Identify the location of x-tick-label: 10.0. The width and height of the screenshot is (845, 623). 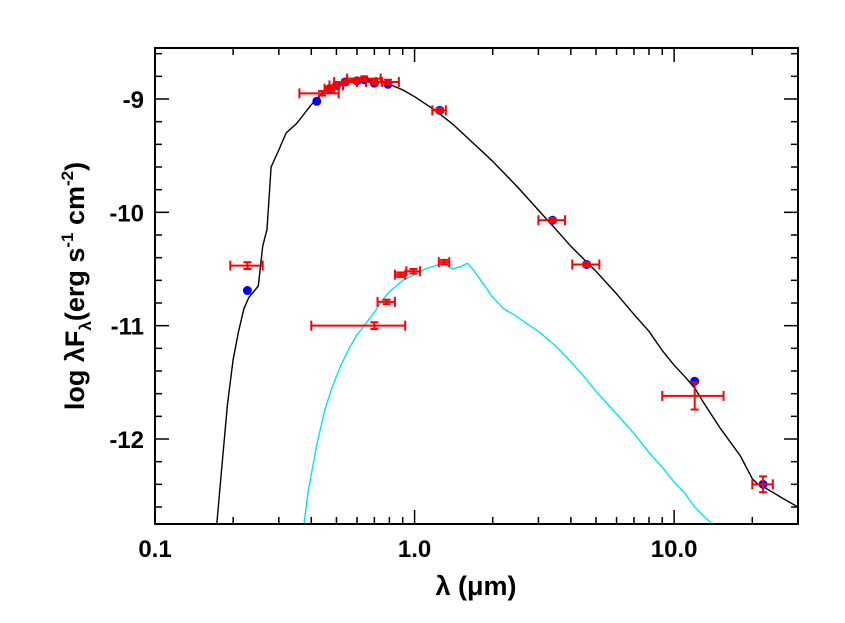
(674, 549).